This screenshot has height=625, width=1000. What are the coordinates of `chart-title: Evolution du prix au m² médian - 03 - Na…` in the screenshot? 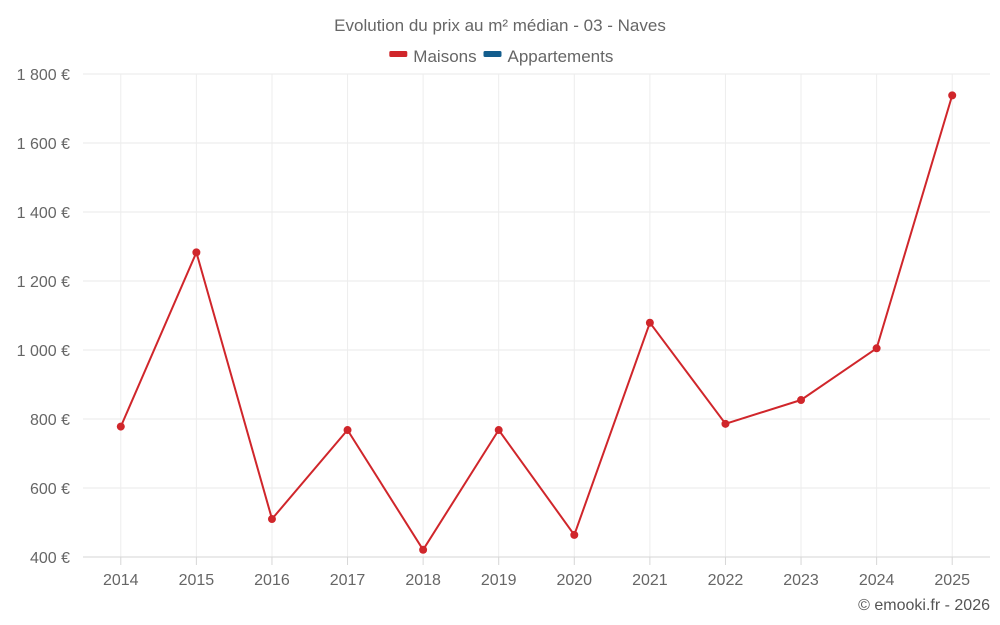 It's located at (500, 25).